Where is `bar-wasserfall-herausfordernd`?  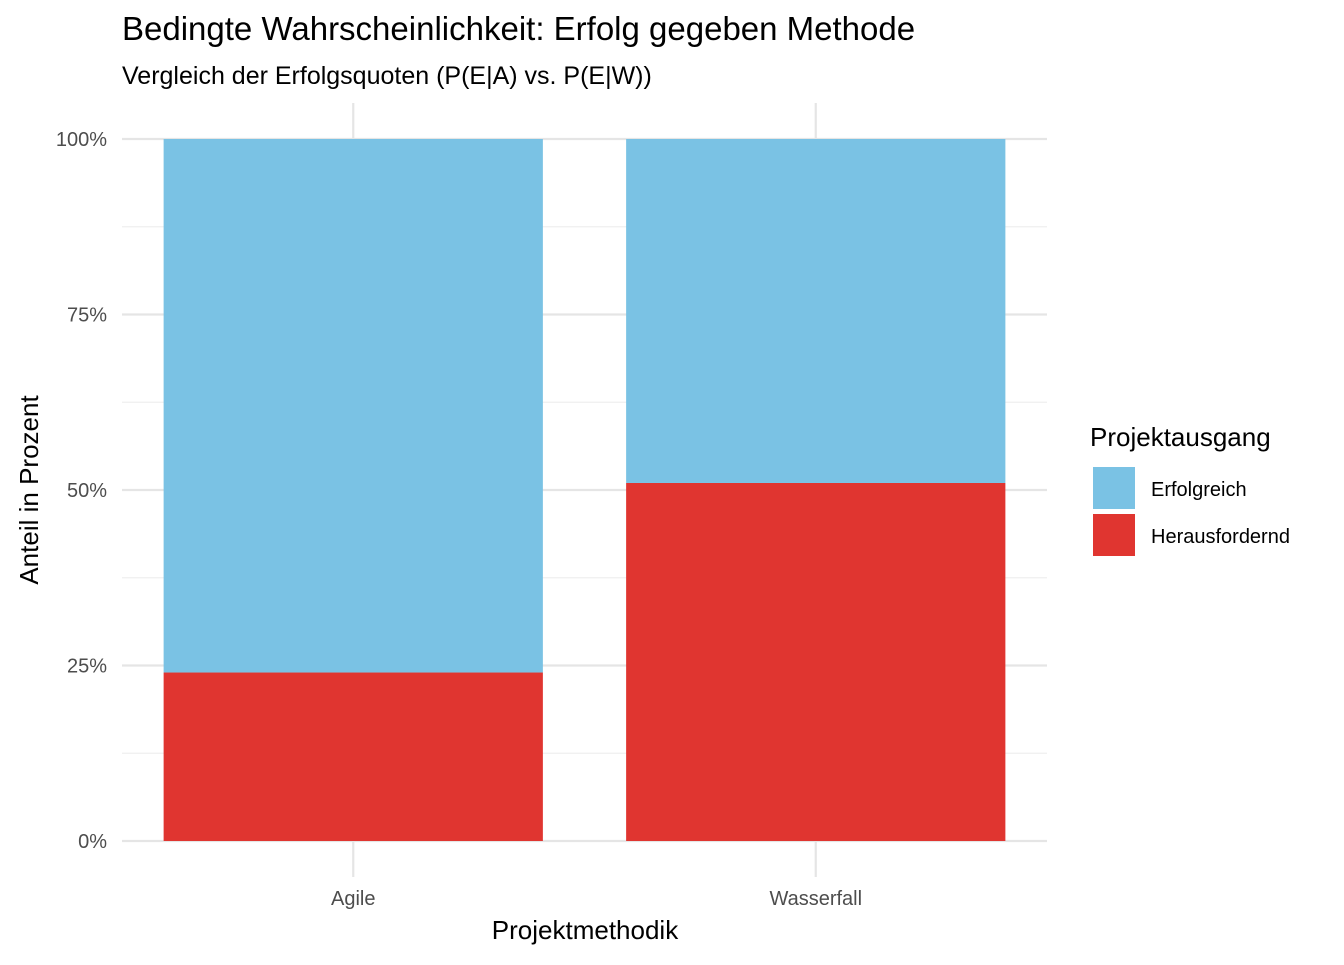
bar-wasserfall-herausfordernd is located at coordinates (816, 661).